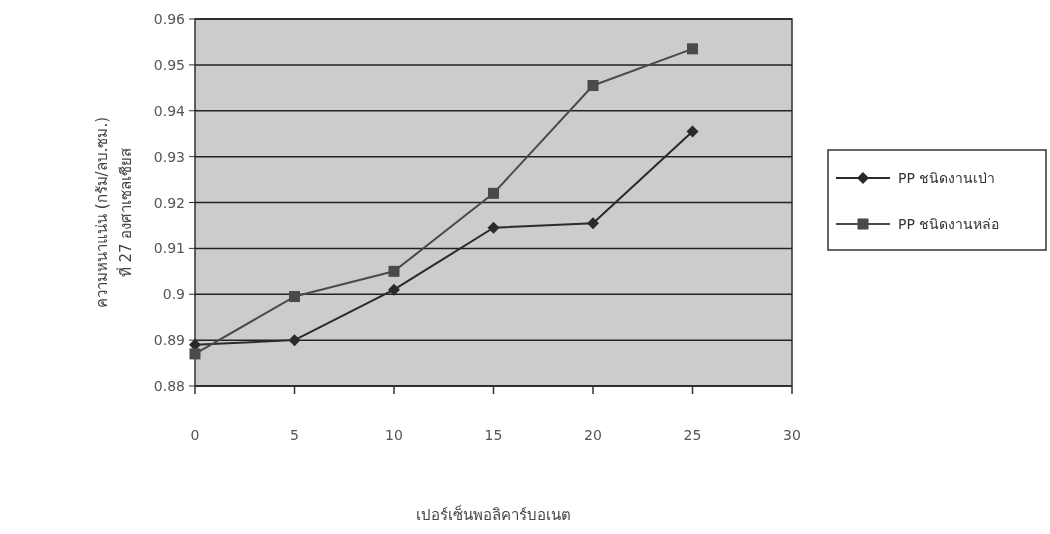 This screenshot has height=534, width=1050. I want to click on y-tick-label: 0.94, so click(169, 110).